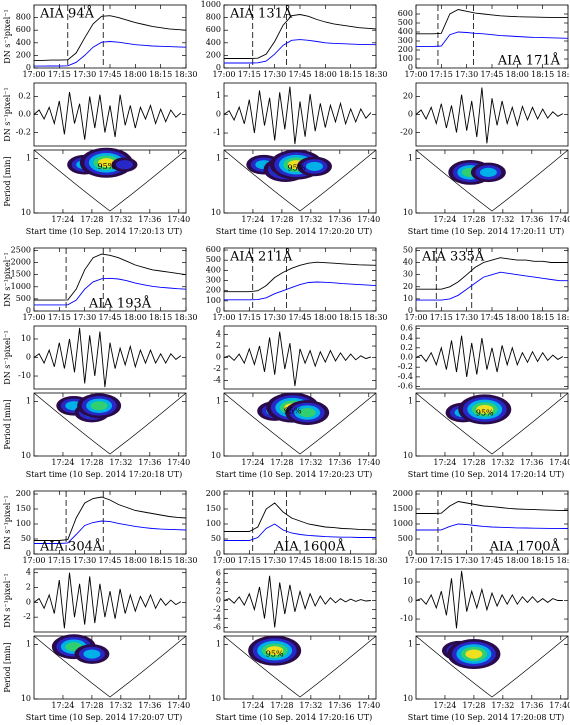 This screenshot has width=570, height=725. What do you see at coordinates (524, 547) in the screenshot?
I see `panel-label: AIA 1700Å` at bounding box center [524, 547].